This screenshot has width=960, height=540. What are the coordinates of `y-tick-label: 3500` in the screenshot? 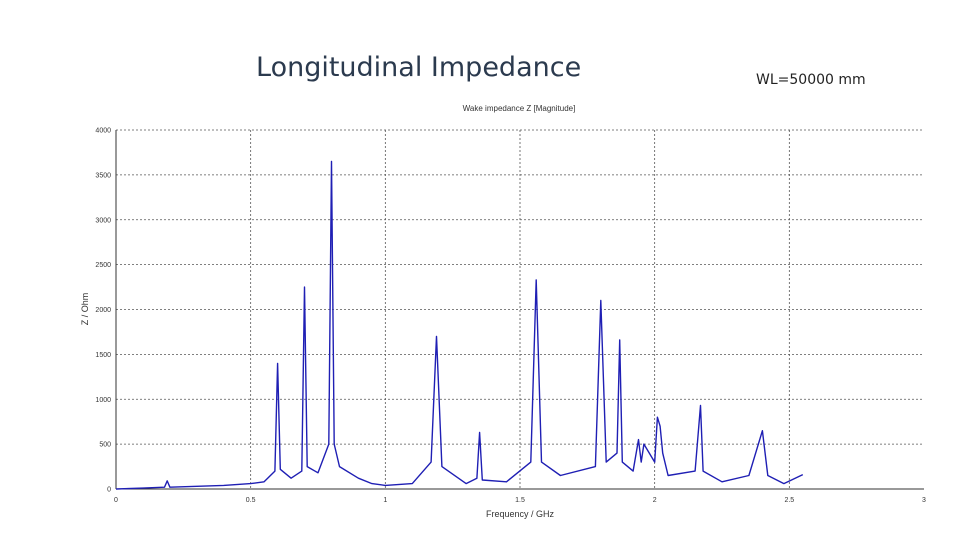 It's located at (103, 175).